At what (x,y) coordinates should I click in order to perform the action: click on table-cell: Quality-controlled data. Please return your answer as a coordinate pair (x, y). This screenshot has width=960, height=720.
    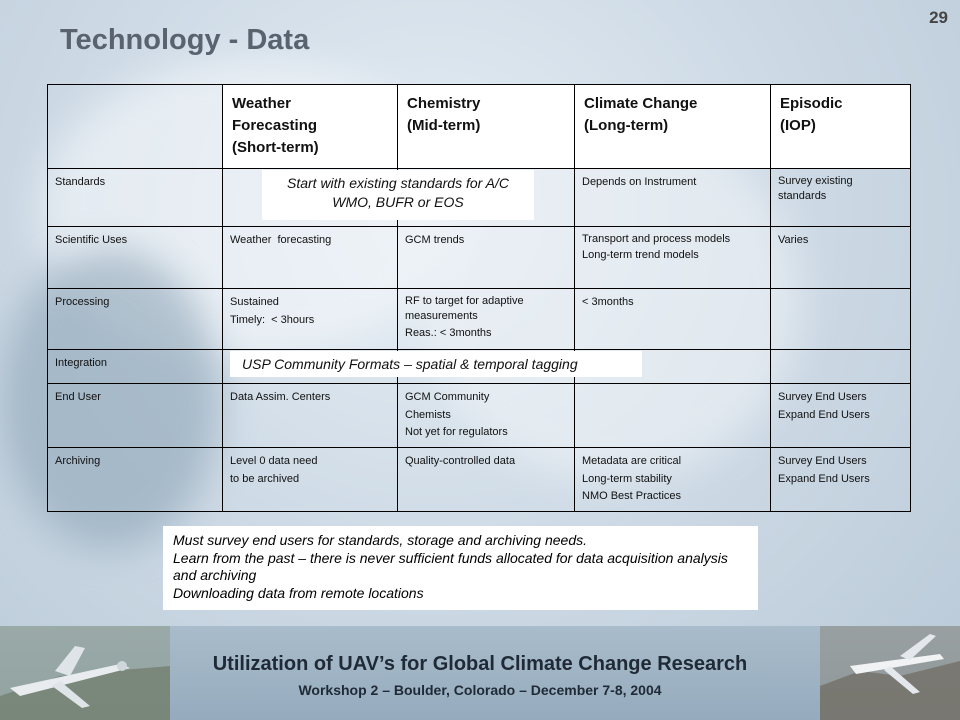
    Looking at the image, I should click on (486, 479).